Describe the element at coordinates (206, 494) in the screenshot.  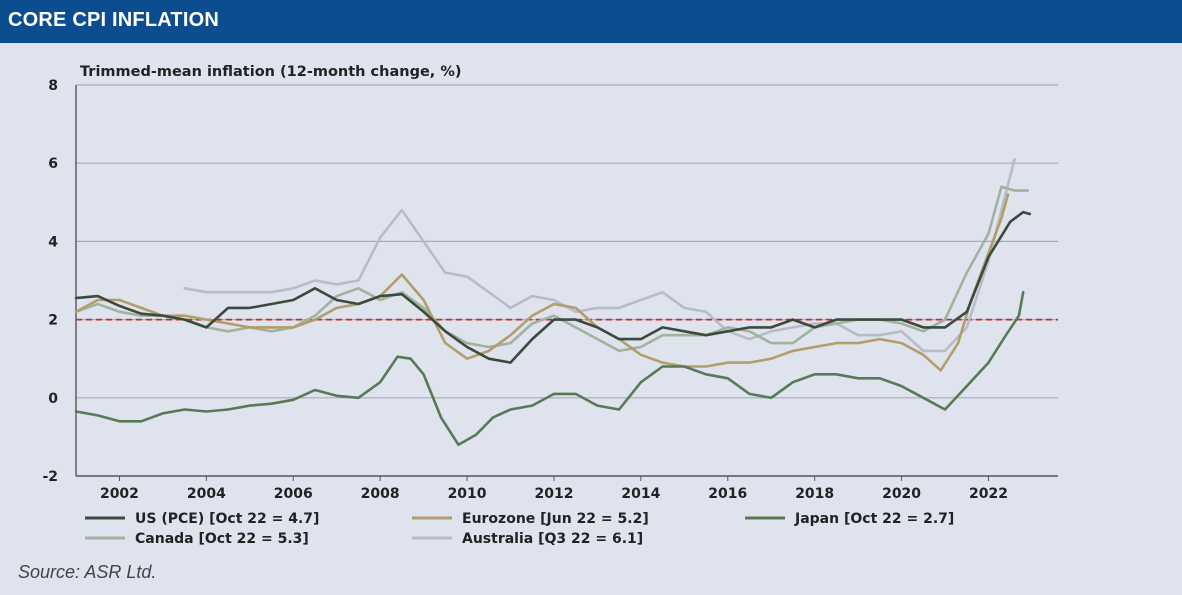
I see `x-tick-label: 2004` at that location.